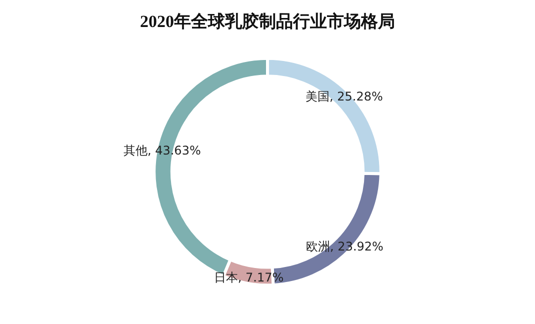 This screenshot has width=535, height=324. Describe the element at coordinates (249, 277) in the screenshot. I see `slice-label: 日本, 7.17%` at that location.